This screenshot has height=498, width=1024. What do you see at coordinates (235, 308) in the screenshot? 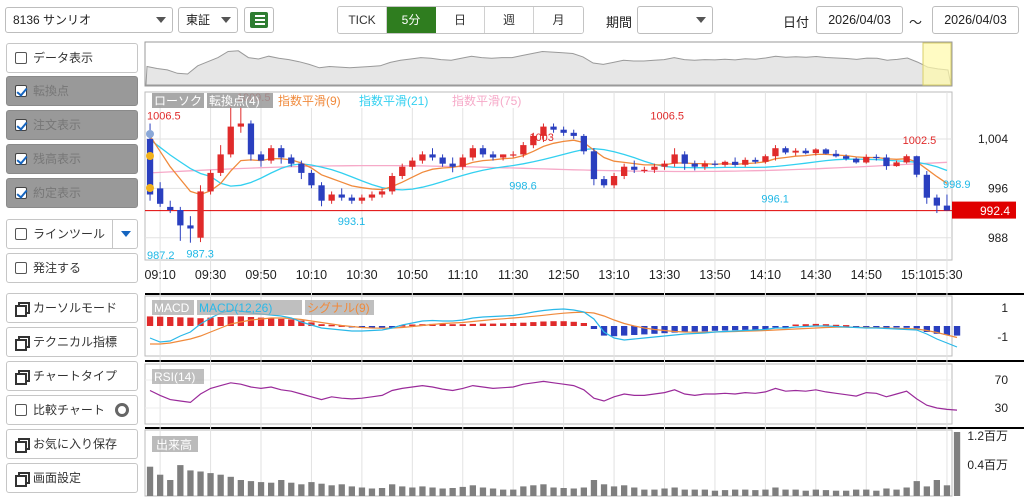
I see `legend-entry: MACD(12,26)` at bounding box center [235, 308].